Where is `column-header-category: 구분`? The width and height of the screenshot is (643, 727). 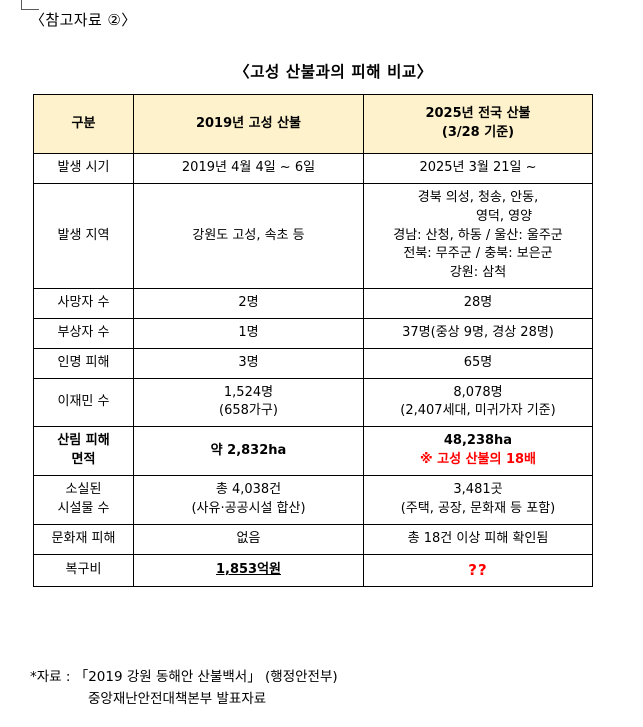 column-header-category: 구분 is located at coordinates (83, 124).